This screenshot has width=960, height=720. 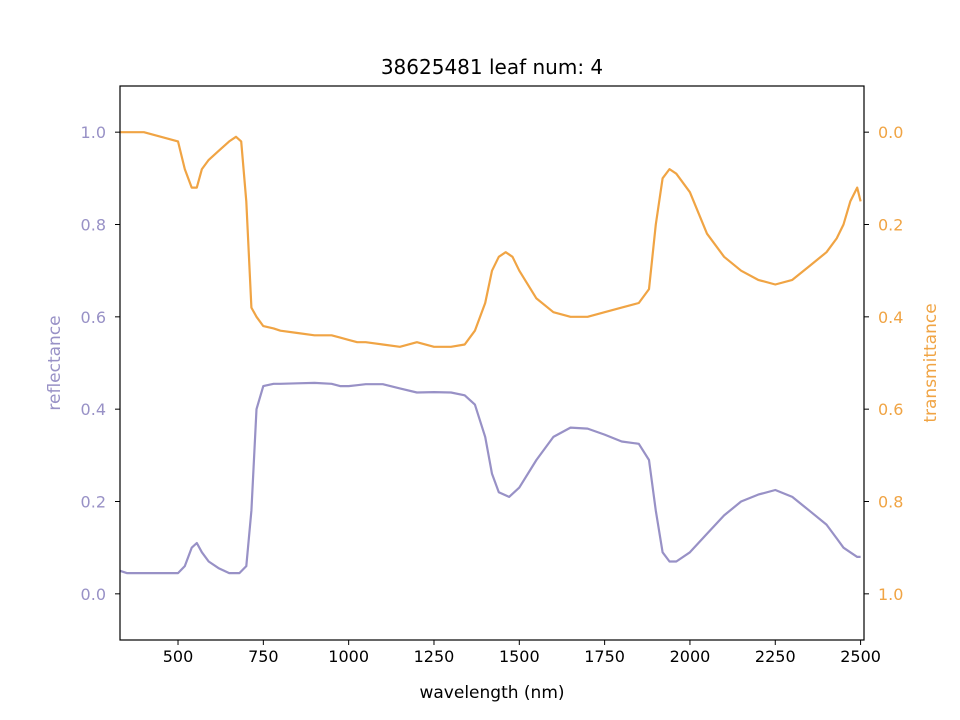 What do you see at coordinates (604, 656) in the screenshot?
I see `x-tick-label: 1750` at bounding box center [604, 656].